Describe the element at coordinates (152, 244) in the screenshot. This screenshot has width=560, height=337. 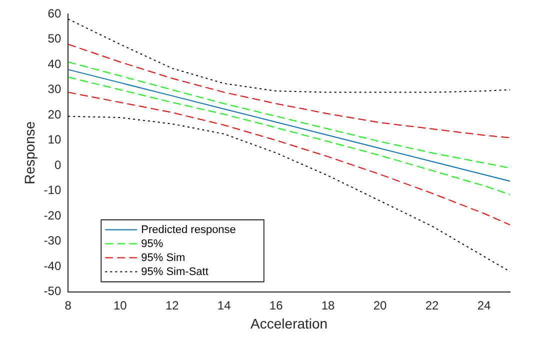
I see `legend-label: 95%` at that location.